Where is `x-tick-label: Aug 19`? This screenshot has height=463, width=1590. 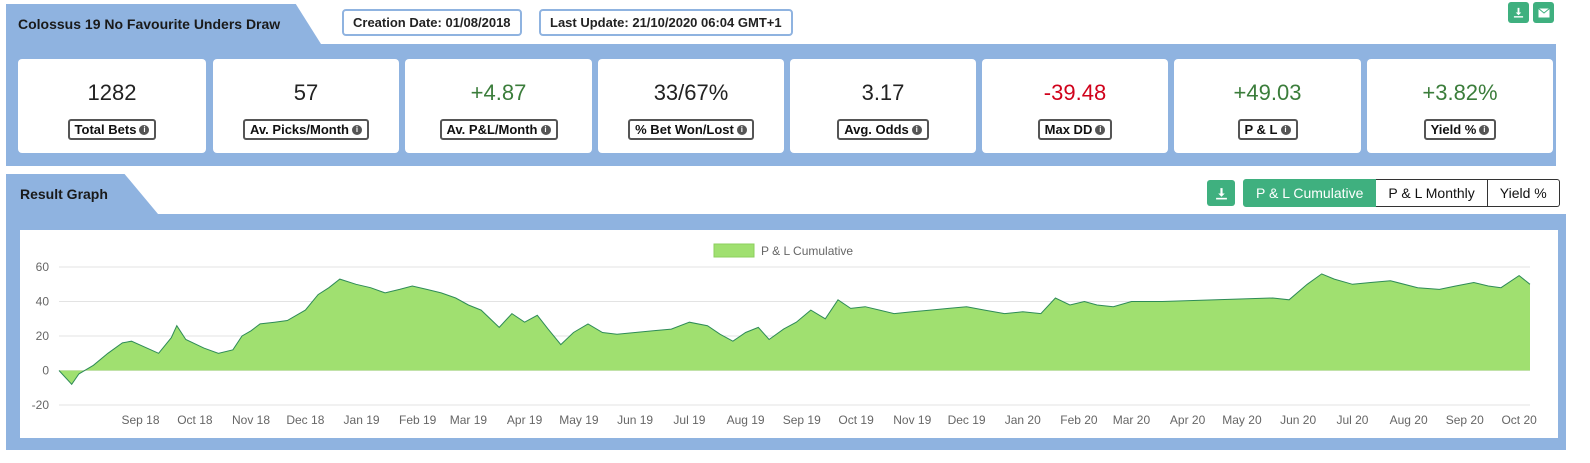
x-tick-label: Aug 19 is located at coordinates (746, 420).